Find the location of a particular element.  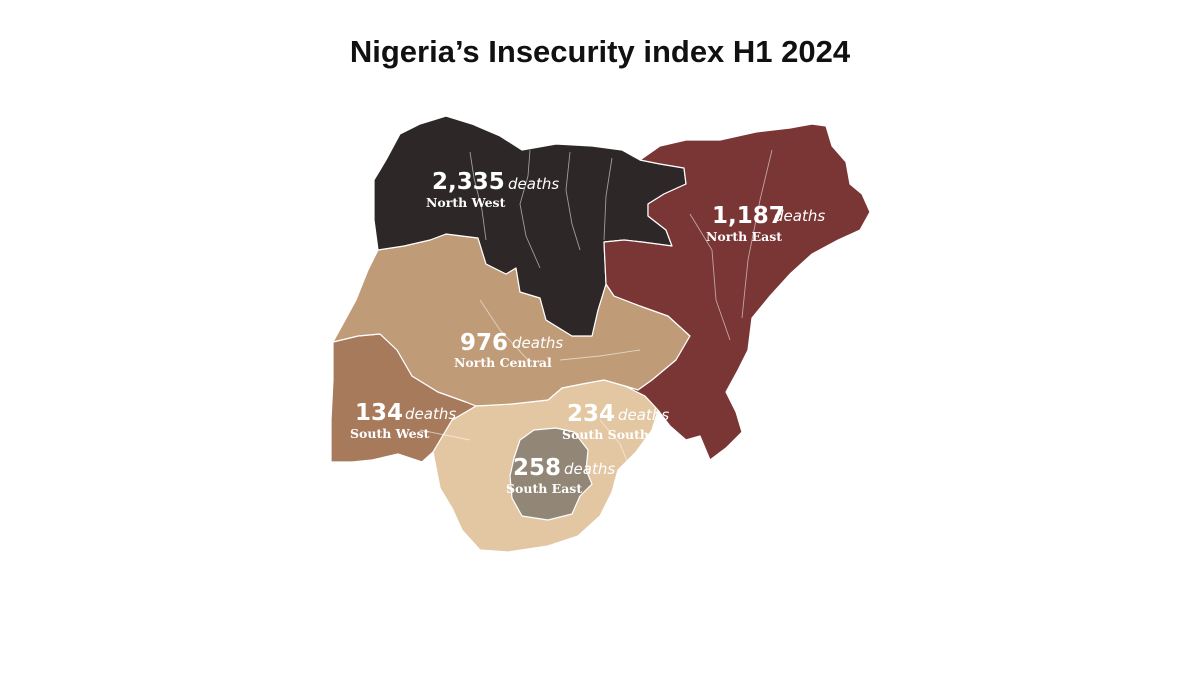

label-south-west: 134 deaths South West is located at coordinates (403, 420).